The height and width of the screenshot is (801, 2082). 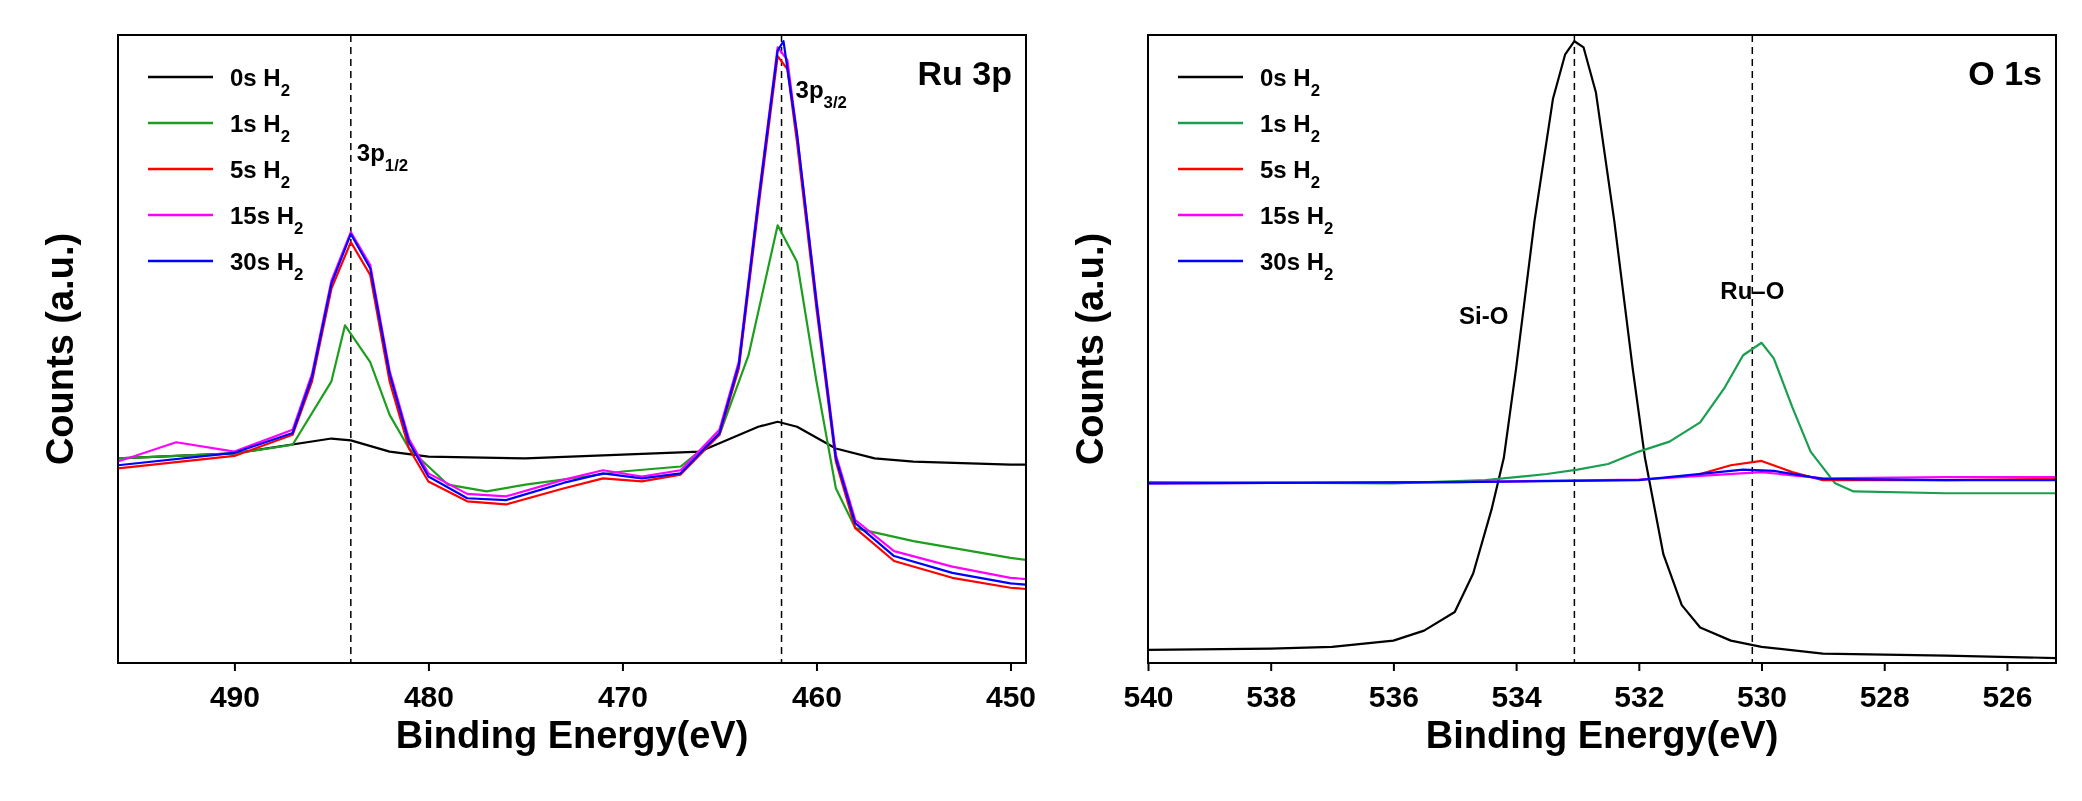 I want to click on x-tick-label: 528, so click(x=1884, y=696).